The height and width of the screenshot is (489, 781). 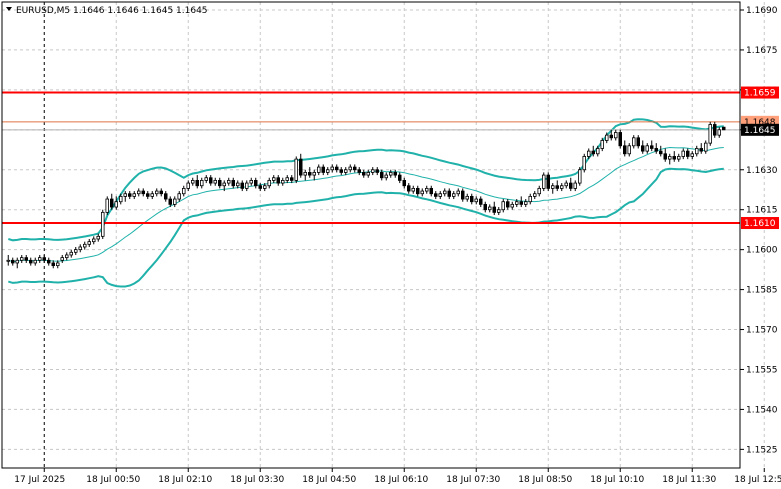 I want to click on support-level-tag-label: 1.1610, so click(x=760, y=224).